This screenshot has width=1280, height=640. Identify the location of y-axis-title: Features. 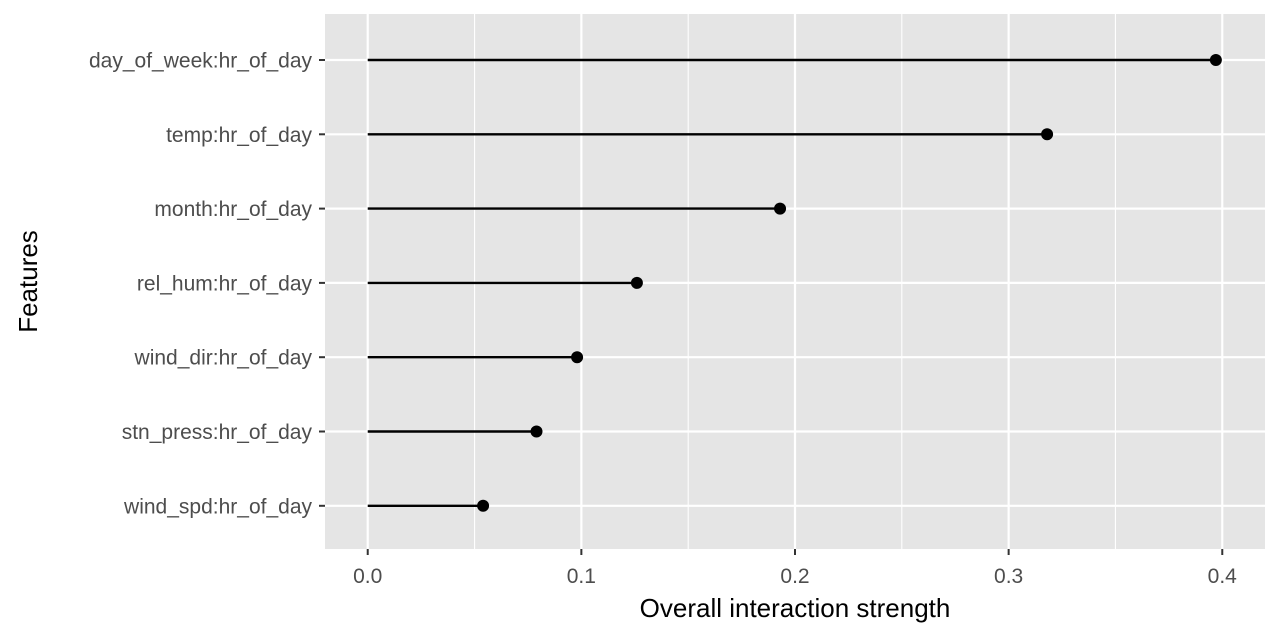
(28, 281).